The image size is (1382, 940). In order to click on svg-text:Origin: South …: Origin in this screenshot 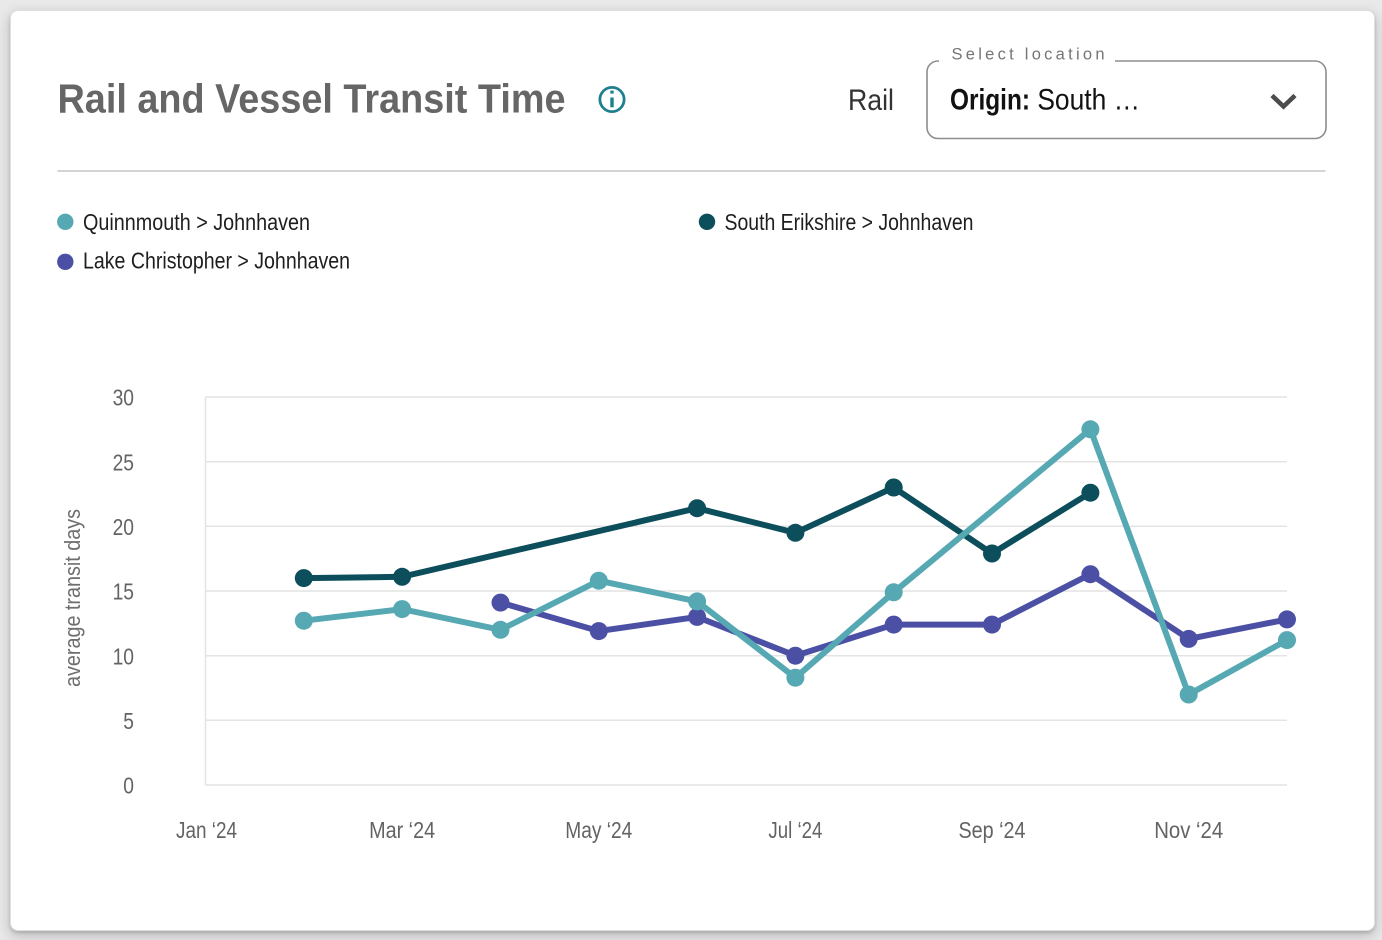, I will do `click(1045, 100)`.